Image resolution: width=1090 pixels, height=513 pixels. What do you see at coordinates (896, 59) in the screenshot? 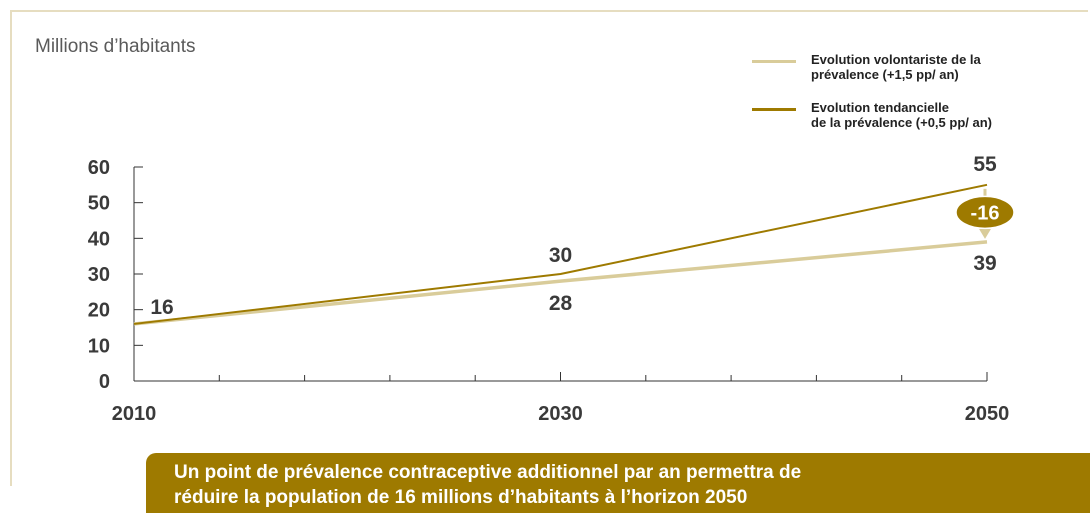
I see `legend-label-volontariste-line1: Evolution volontariste de la` at bounding box center [896, 59].